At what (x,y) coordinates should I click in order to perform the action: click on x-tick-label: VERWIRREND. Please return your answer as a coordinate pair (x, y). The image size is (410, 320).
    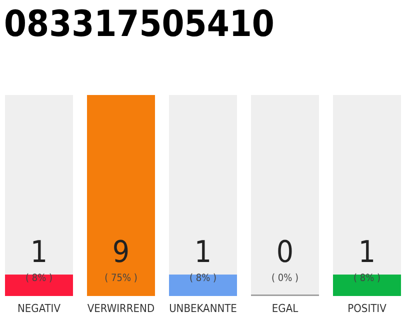
    Looking at the image, I should click on (121, 308).